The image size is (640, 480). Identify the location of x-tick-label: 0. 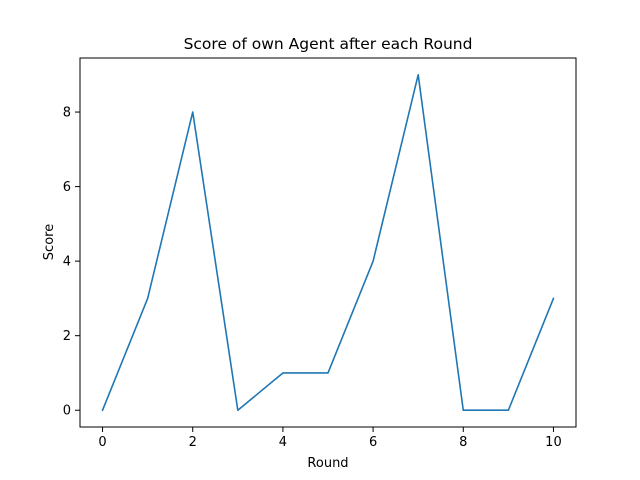
(102, 442).